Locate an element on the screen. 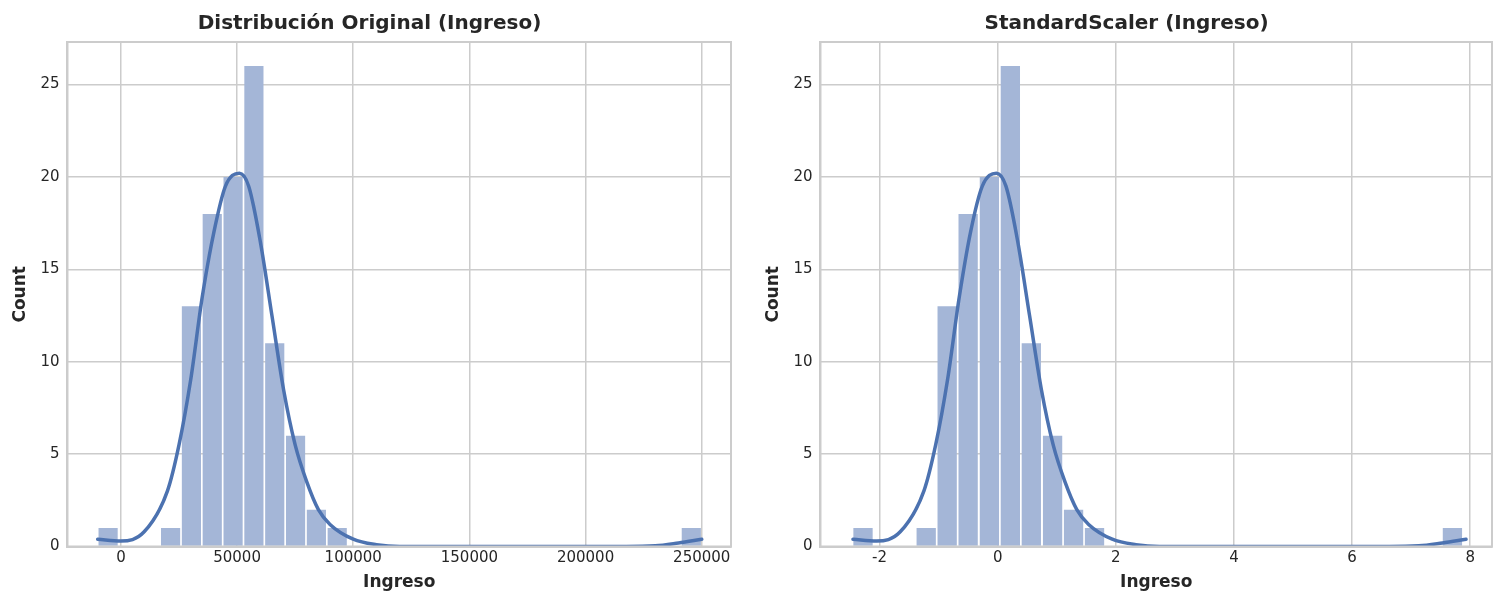  x-tick-label: 150000 is located at coordinates (469, 557).